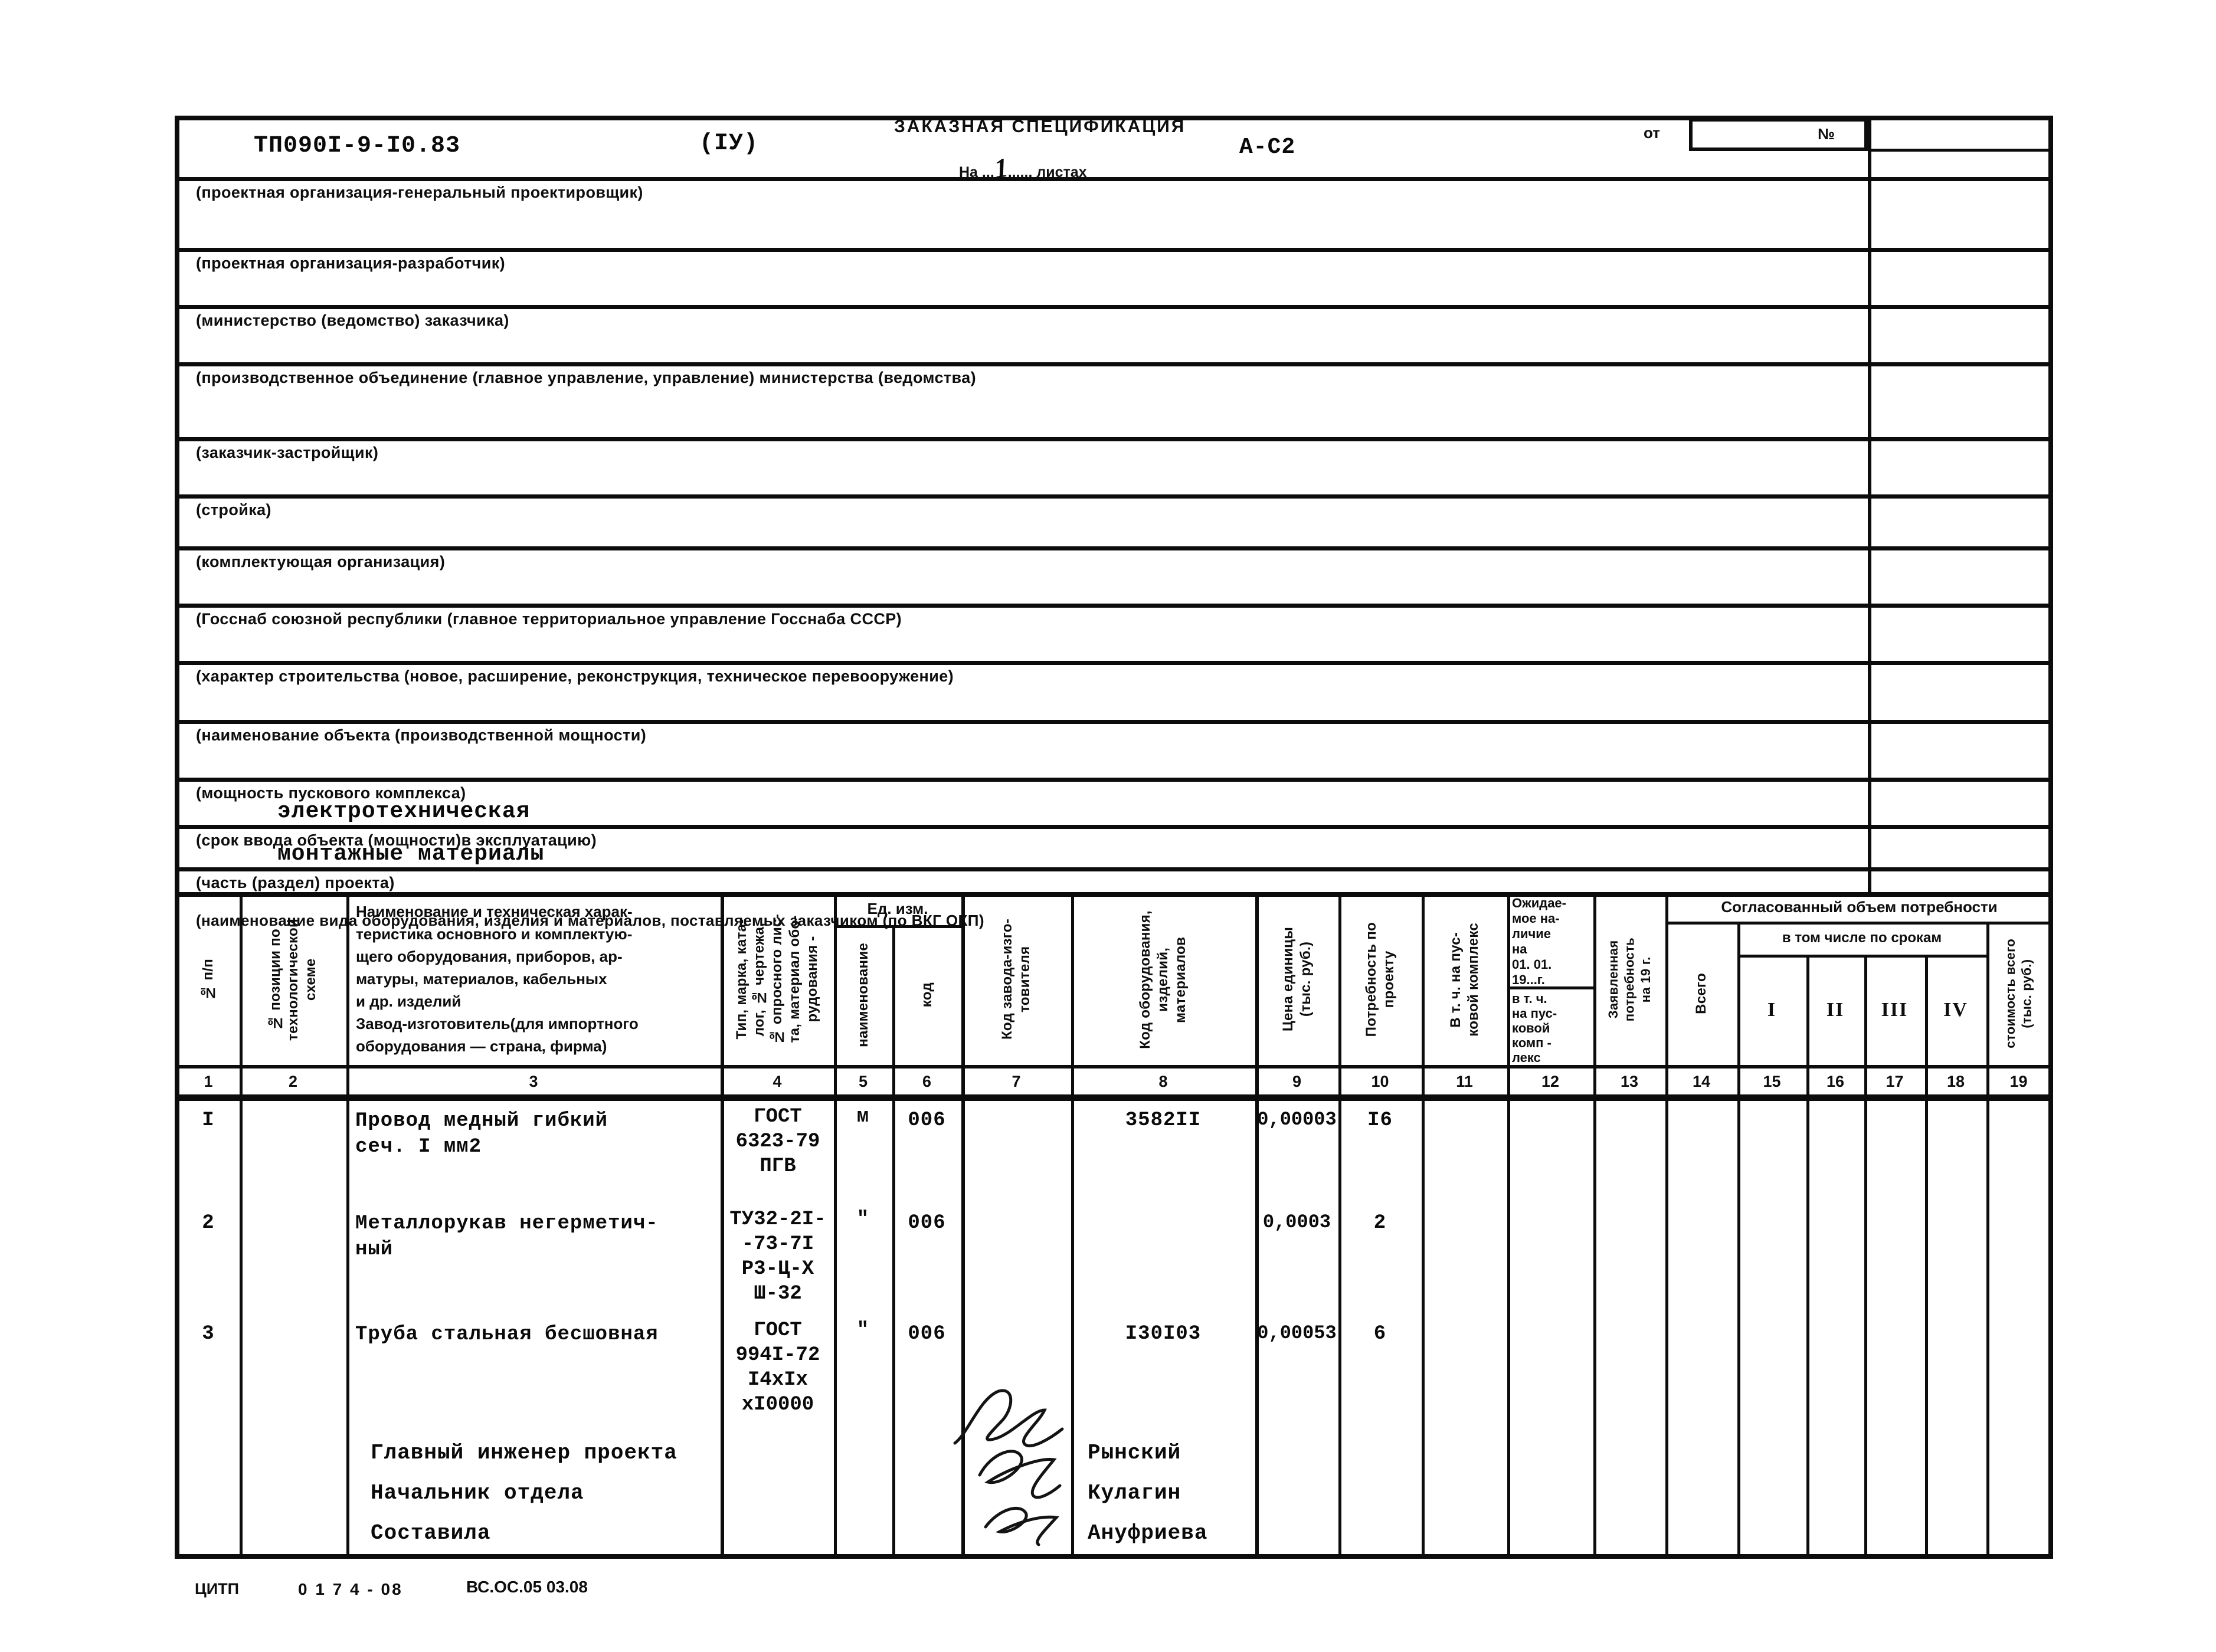 This screenshot has width=2216, height=1652. I want to click on col-header-17-label: III, so click(1895, 1009).